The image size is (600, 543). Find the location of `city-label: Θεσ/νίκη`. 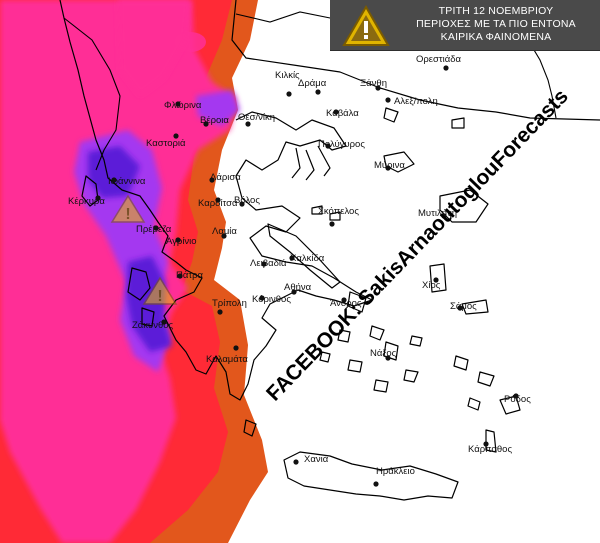

city-label: Θεσ/νίκη is located at coordinates (256, 117).